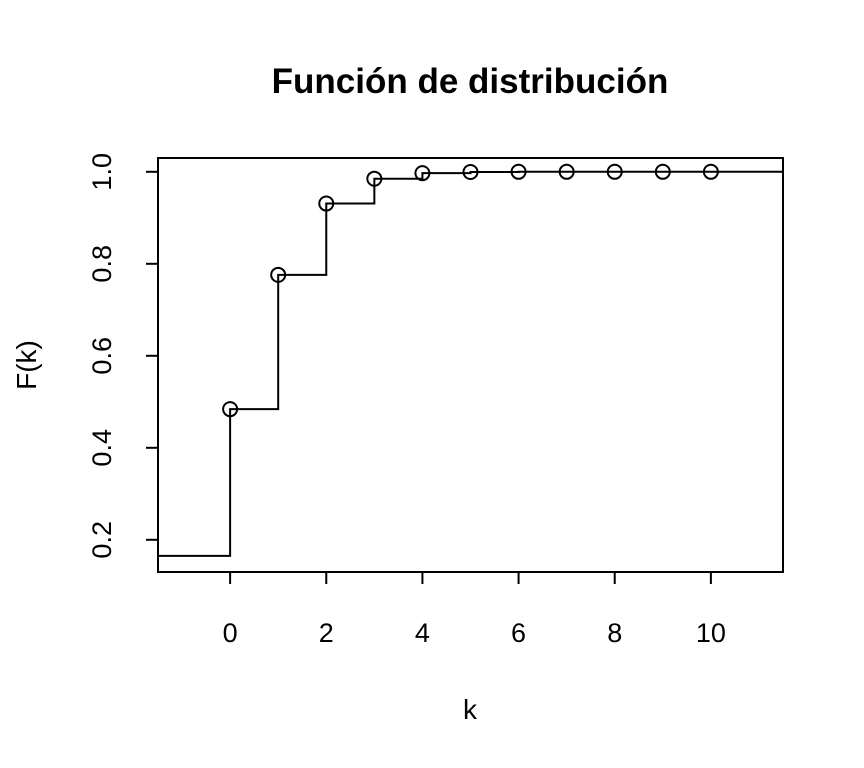  I want to click on x-tick-label: 8, so click(614, 633).